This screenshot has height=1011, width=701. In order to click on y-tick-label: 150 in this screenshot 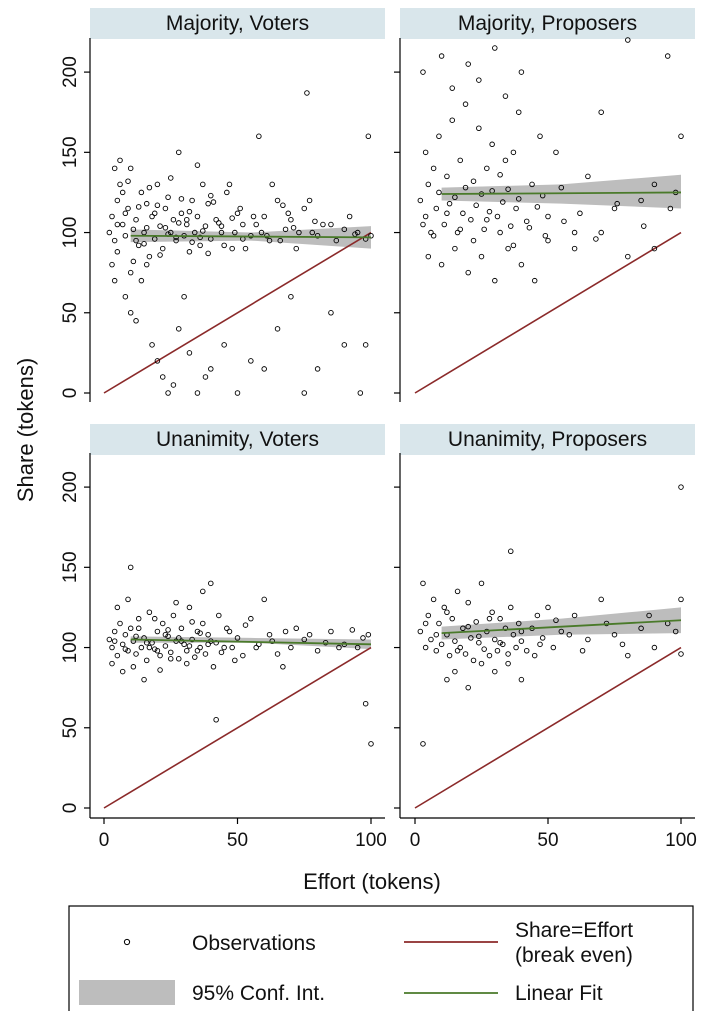, I will do `click(70, 567)`.